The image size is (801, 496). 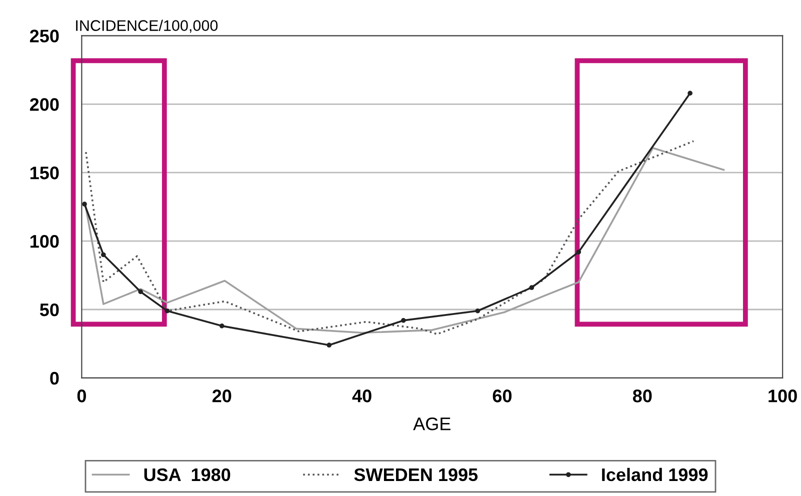 I want to click on x-tick-label: 40, so click(x=362, y=396).